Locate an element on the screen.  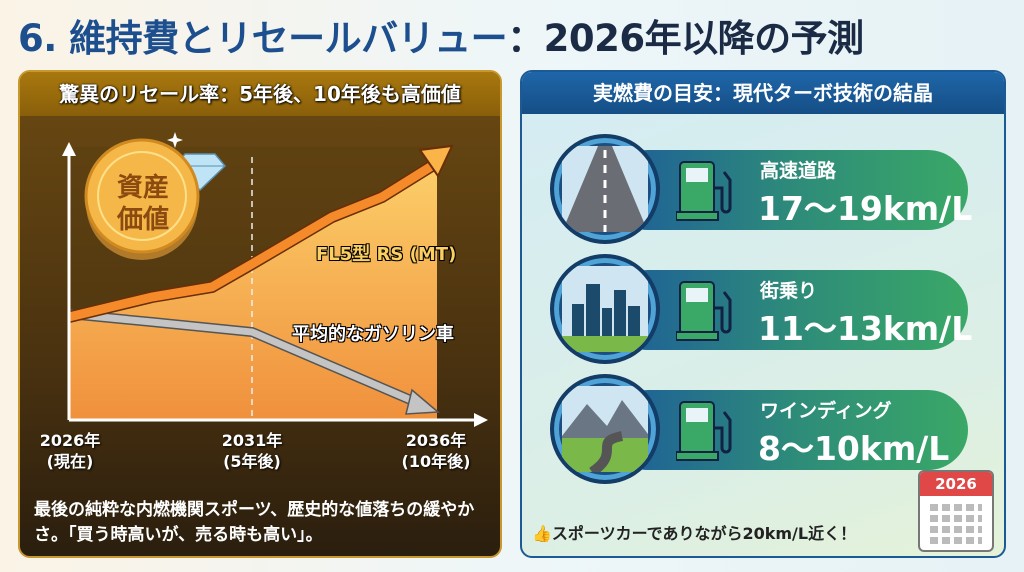
series-label-falling: 平均的なガソリン車 is located at coordinates (373, 334).